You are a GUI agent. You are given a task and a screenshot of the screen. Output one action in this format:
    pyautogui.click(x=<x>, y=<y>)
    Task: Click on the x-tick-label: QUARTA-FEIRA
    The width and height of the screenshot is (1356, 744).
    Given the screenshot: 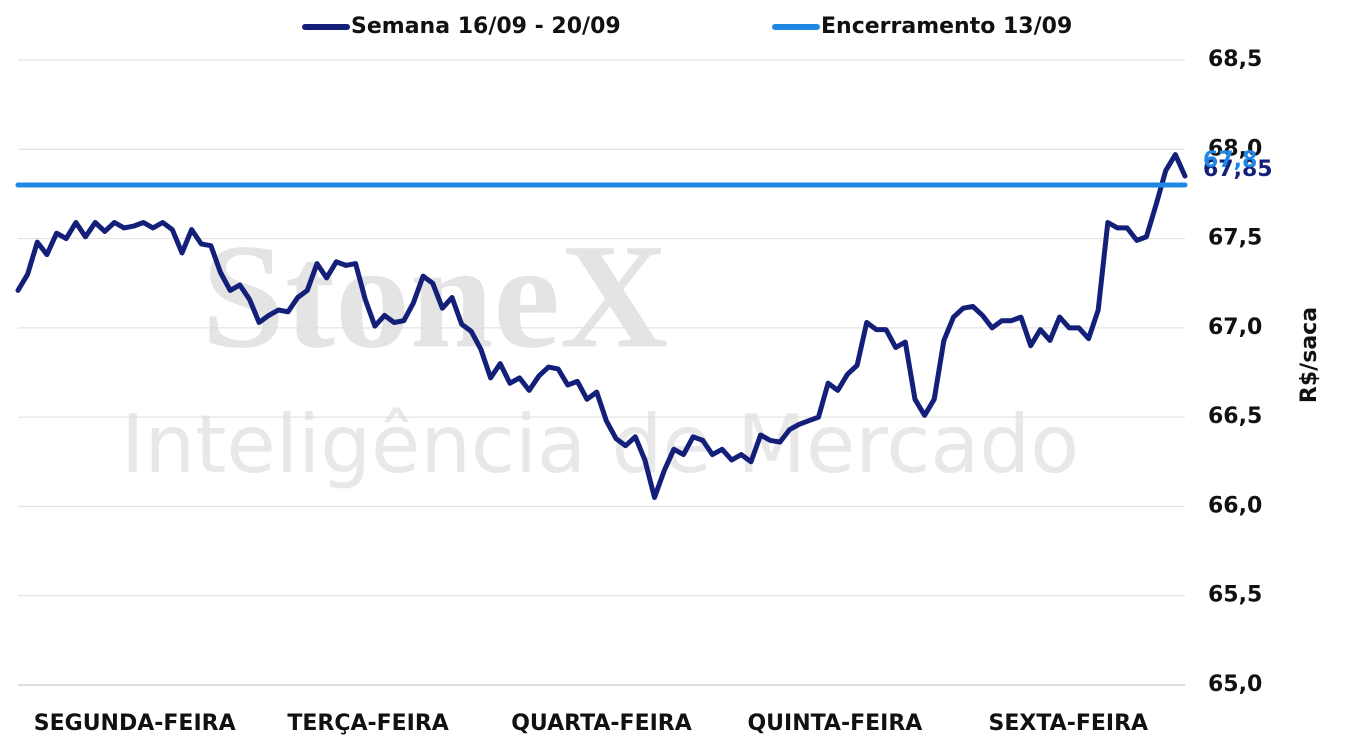 What is the action you would take?
    pyautogui.click(x=601, y=723)
    